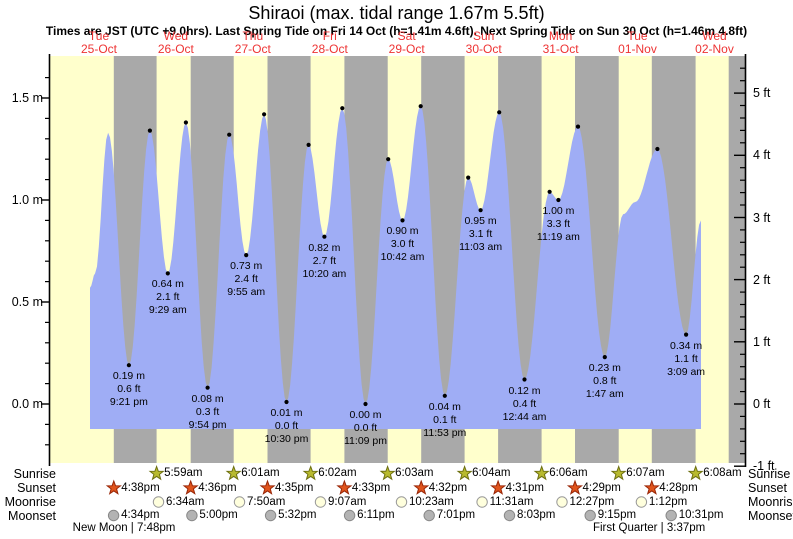 The width and height of the screenshot is (793, 539). I want to click on sunrise-time: 5:59am, so click(183, 473).